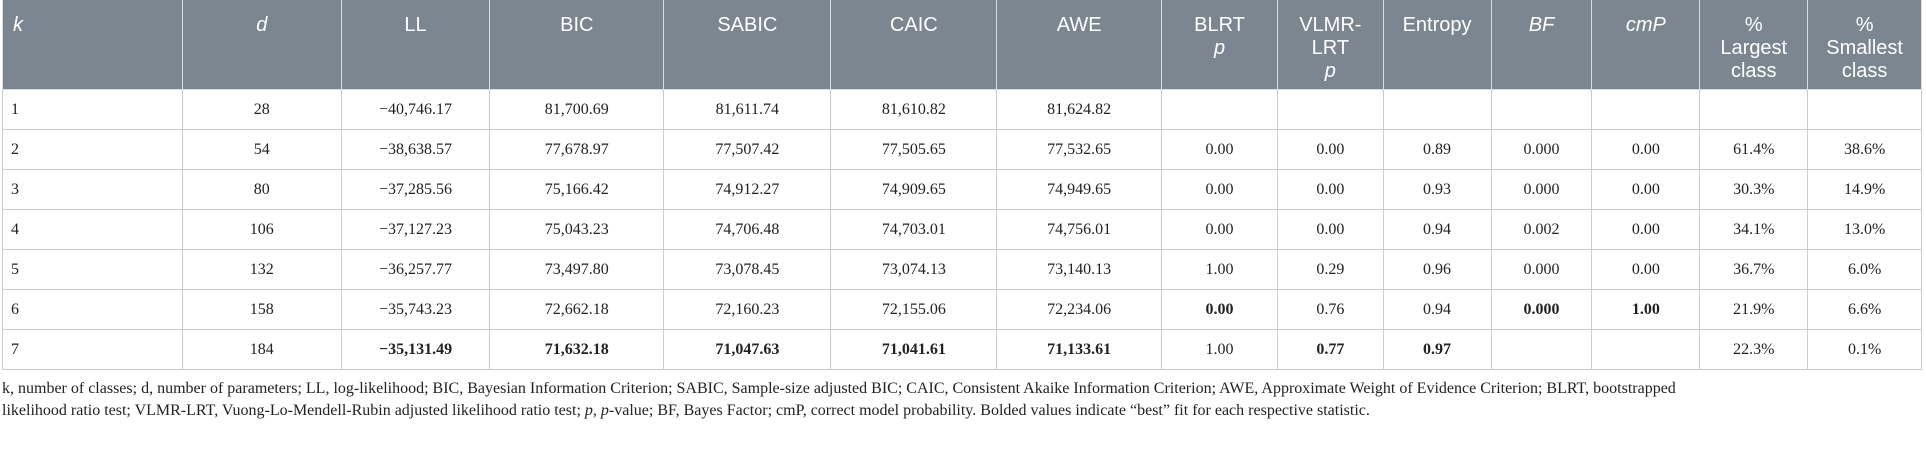  Describe the element at coordinates (914, 109) in the screenshot. I see `table-cell: 81,610.82` at that location.